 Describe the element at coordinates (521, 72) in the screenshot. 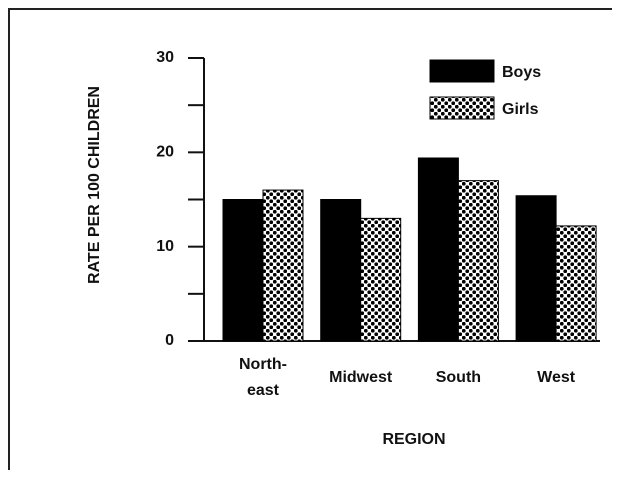

I see `legend-label: Boys` at that location.